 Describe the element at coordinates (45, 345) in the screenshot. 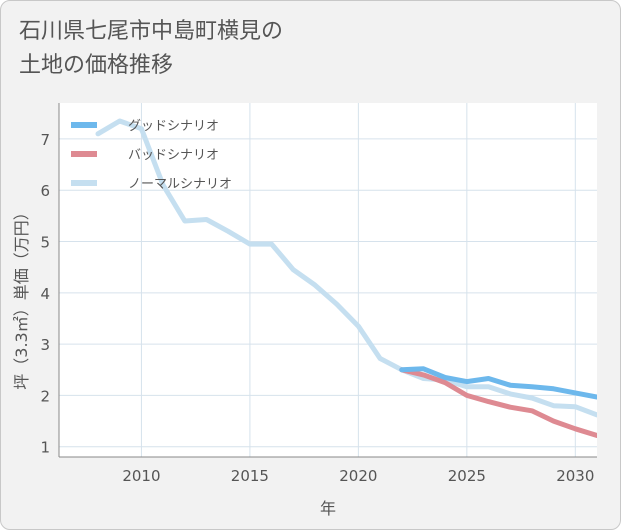

I see `y-tick-label: 3` at that location.